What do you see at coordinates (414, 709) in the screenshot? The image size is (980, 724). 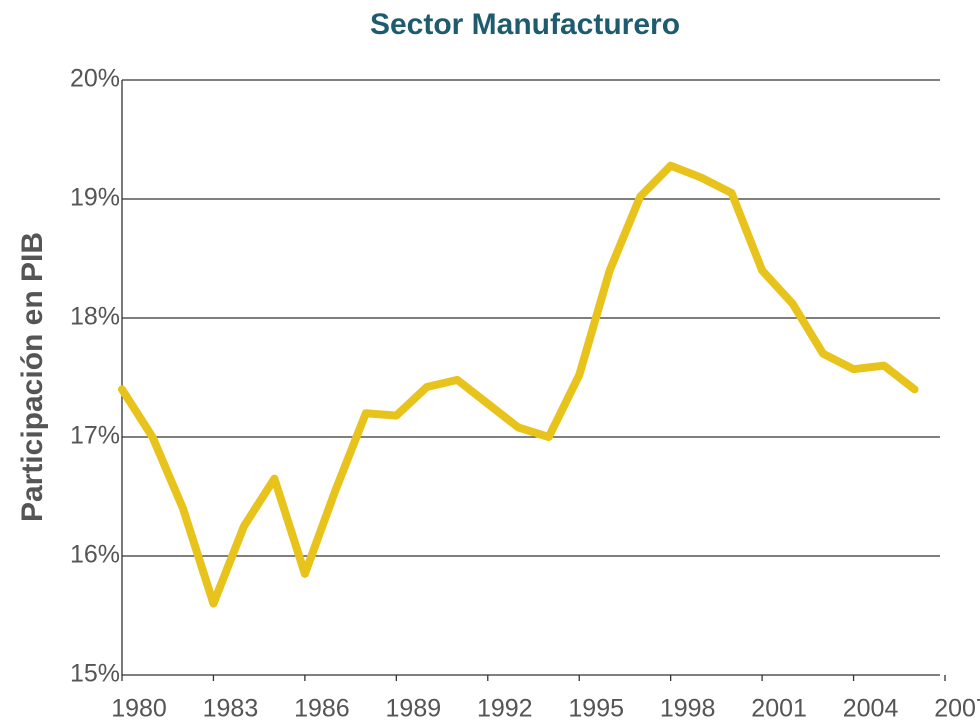 I see `x-tick-label: 1989` at bounding box center [414, 709].